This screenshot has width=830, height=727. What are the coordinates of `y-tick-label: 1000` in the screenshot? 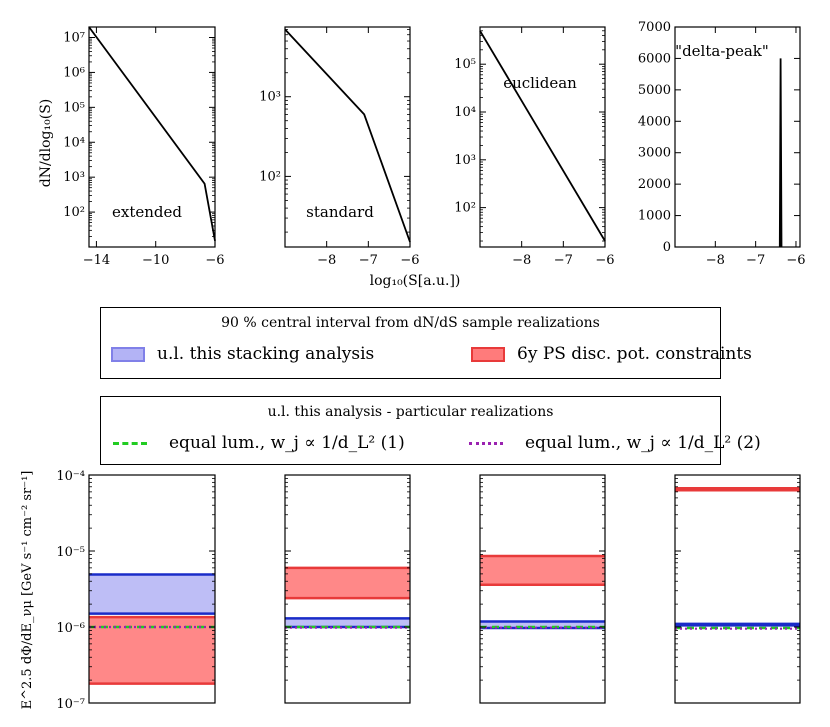 It's located at (654, 216).